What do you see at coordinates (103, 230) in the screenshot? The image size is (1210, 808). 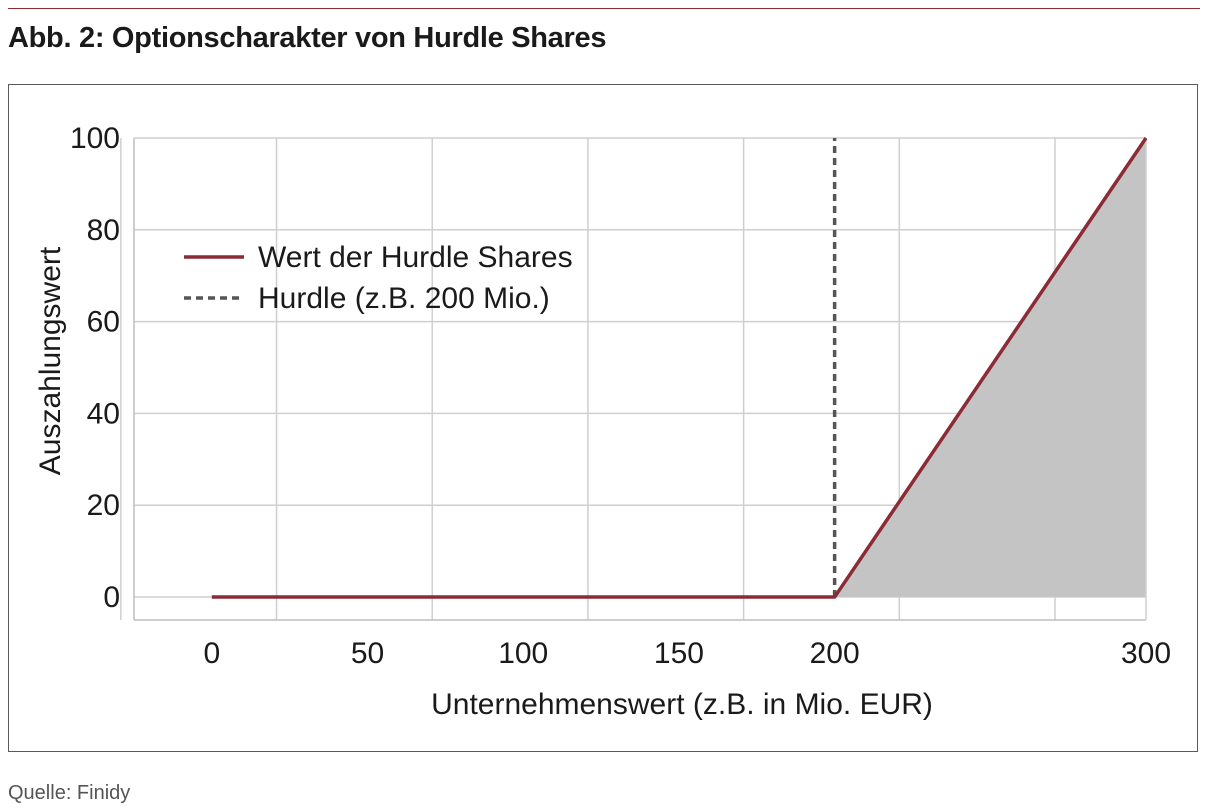 I see `y-tick-label: 80` at bounding box center [103, 230].